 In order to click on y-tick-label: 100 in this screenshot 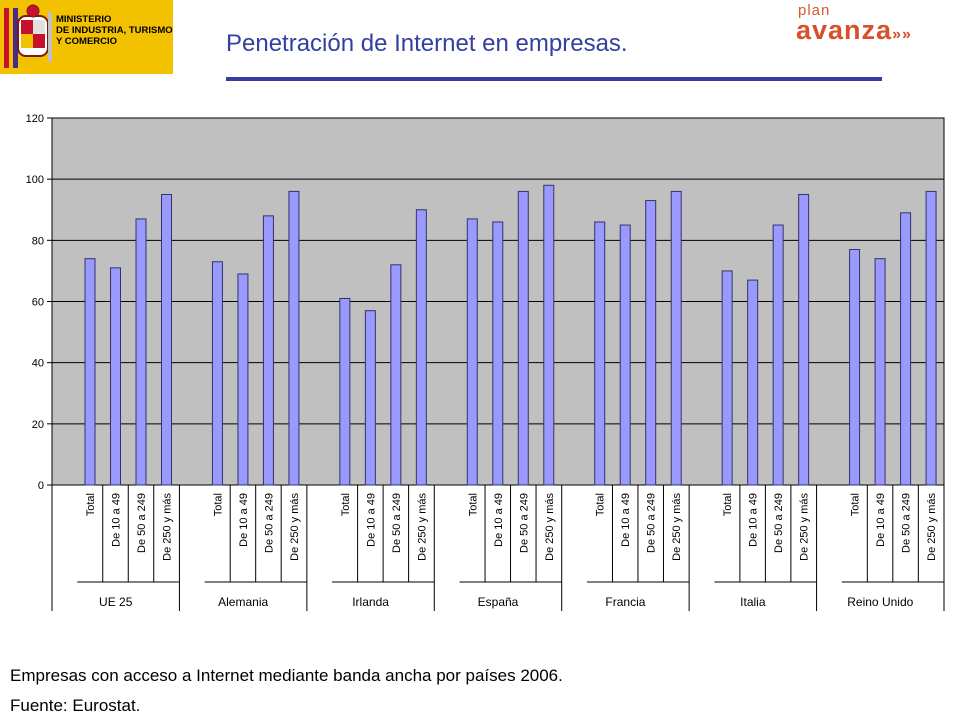, I will do `click(35, 180)`.